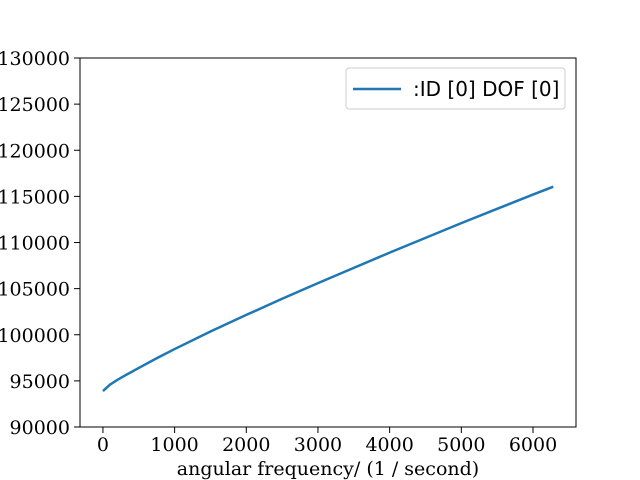  Describe the element at coordinates (40, 428) in the screenshot. I see `y-tick-label: 90000` at that location.